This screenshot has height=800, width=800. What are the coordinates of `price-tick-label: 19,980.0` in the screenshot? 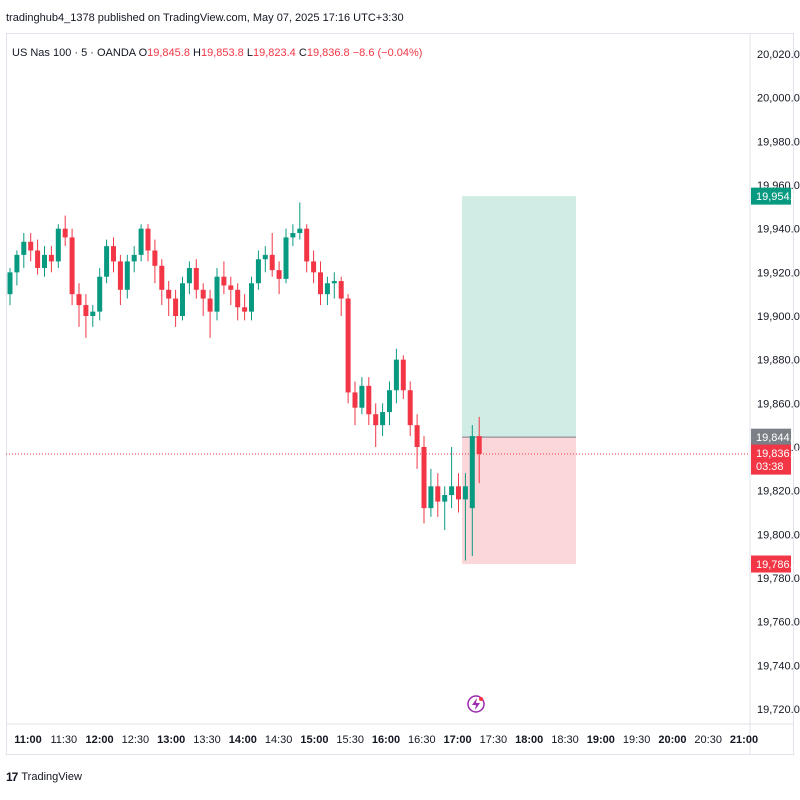 It's located at (778, 142).